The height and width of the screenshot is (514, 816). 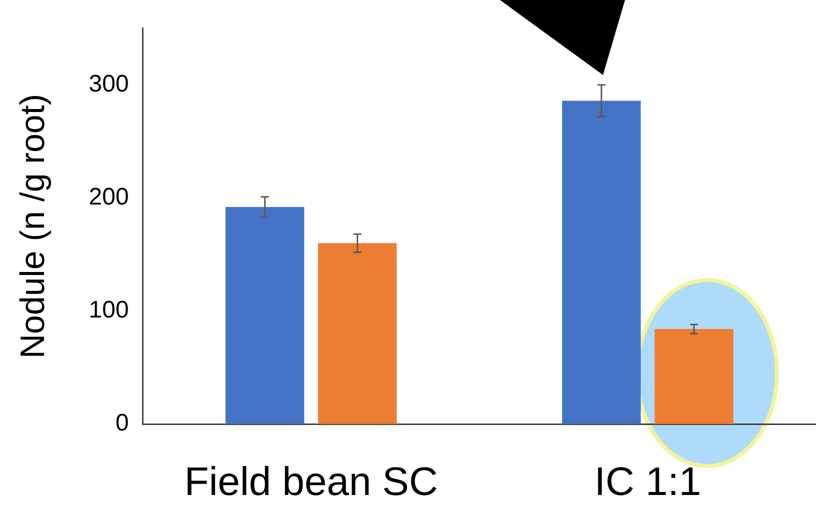 I want to click on x-tick-label: IC 1:1, so click(x=648, y=482).